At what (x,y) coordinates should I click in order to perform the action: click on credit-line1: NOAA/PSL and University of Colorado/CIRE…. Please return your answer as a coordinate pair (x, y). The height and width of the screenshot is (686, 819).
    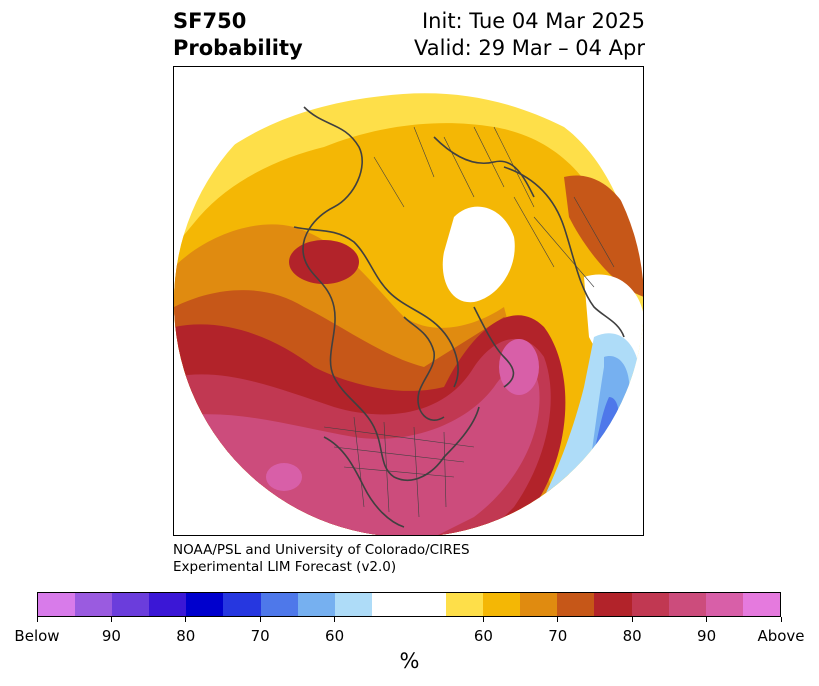
    Looking at the image, I should click on (321, 550).